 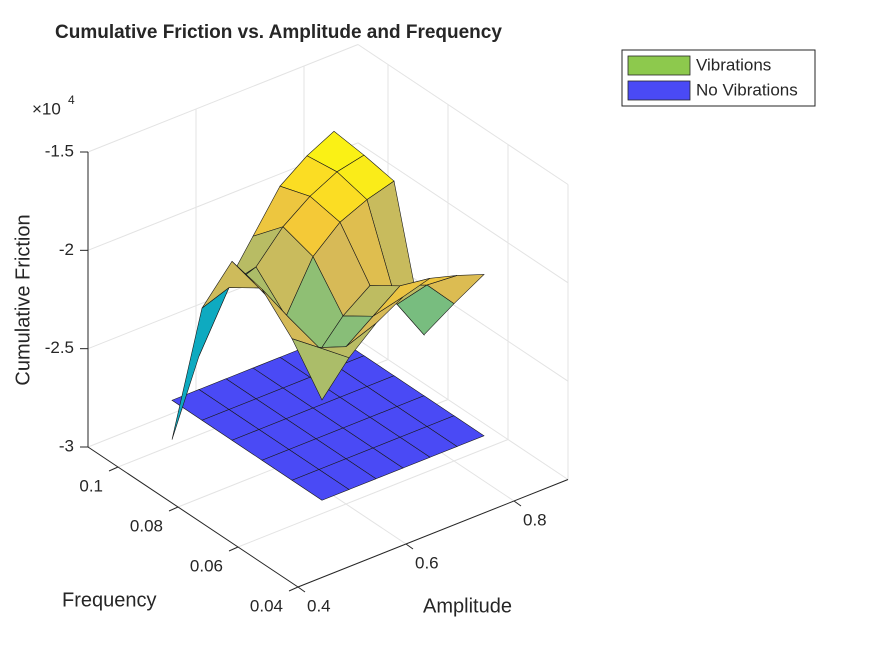 I want to click on x-axis-label: Amplitude, so click(x=467, y=606).